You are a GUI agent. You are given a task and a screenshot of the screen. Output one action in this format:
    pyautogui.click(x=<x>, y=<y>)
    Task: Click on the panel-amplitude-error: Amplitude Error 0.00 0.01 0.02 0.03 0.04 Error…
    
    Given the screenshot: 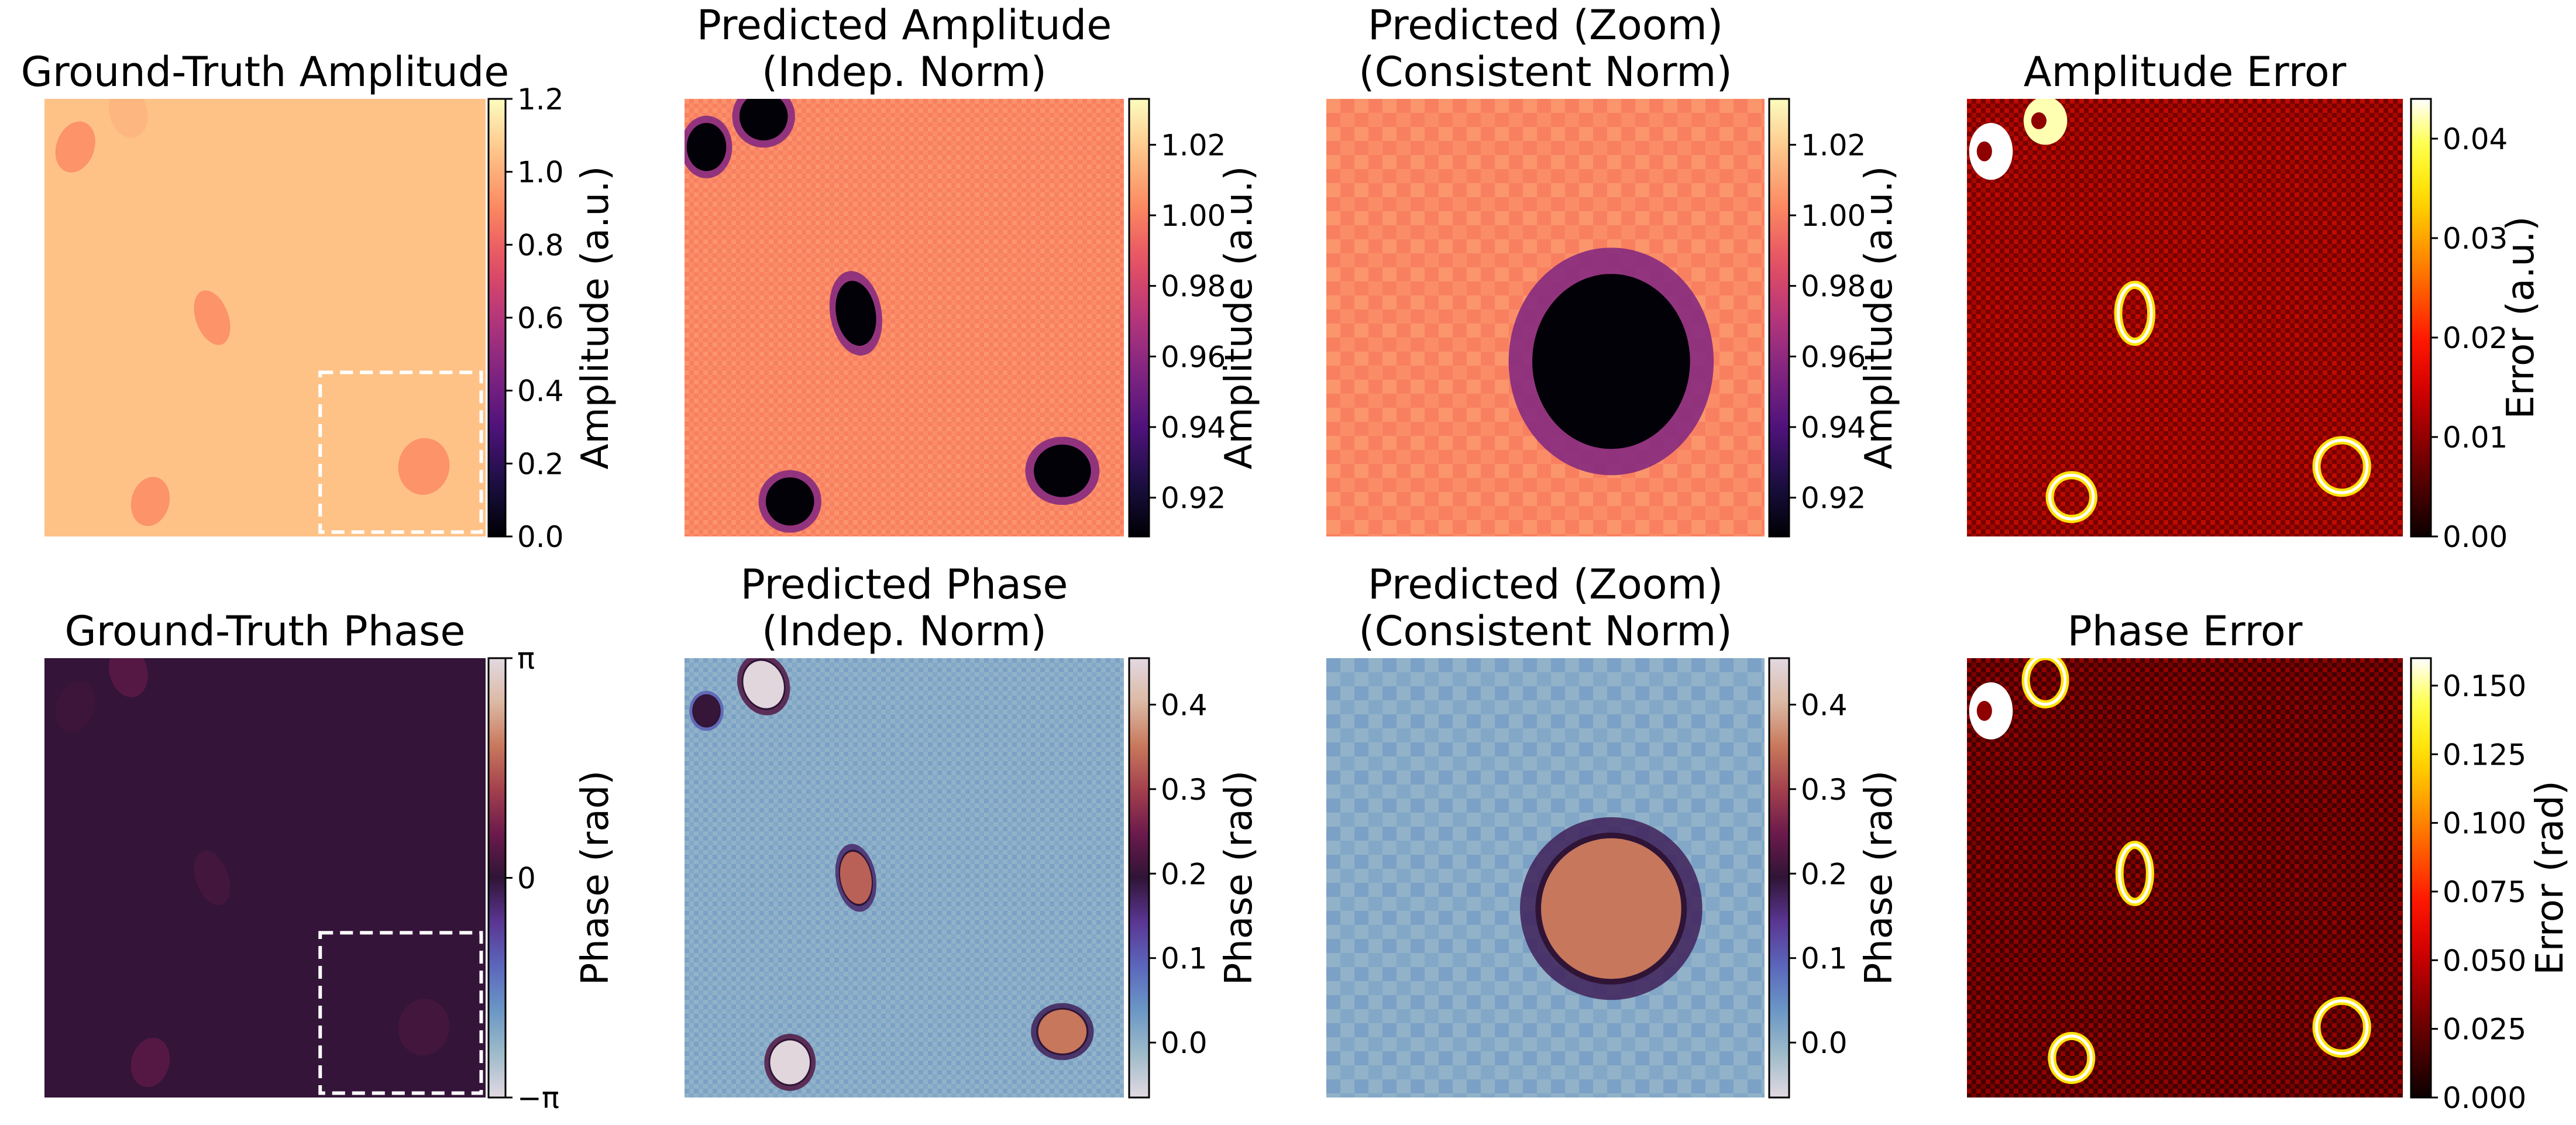 What is the action you would take?
    pyautogui.click(x=2255, y=301)
    